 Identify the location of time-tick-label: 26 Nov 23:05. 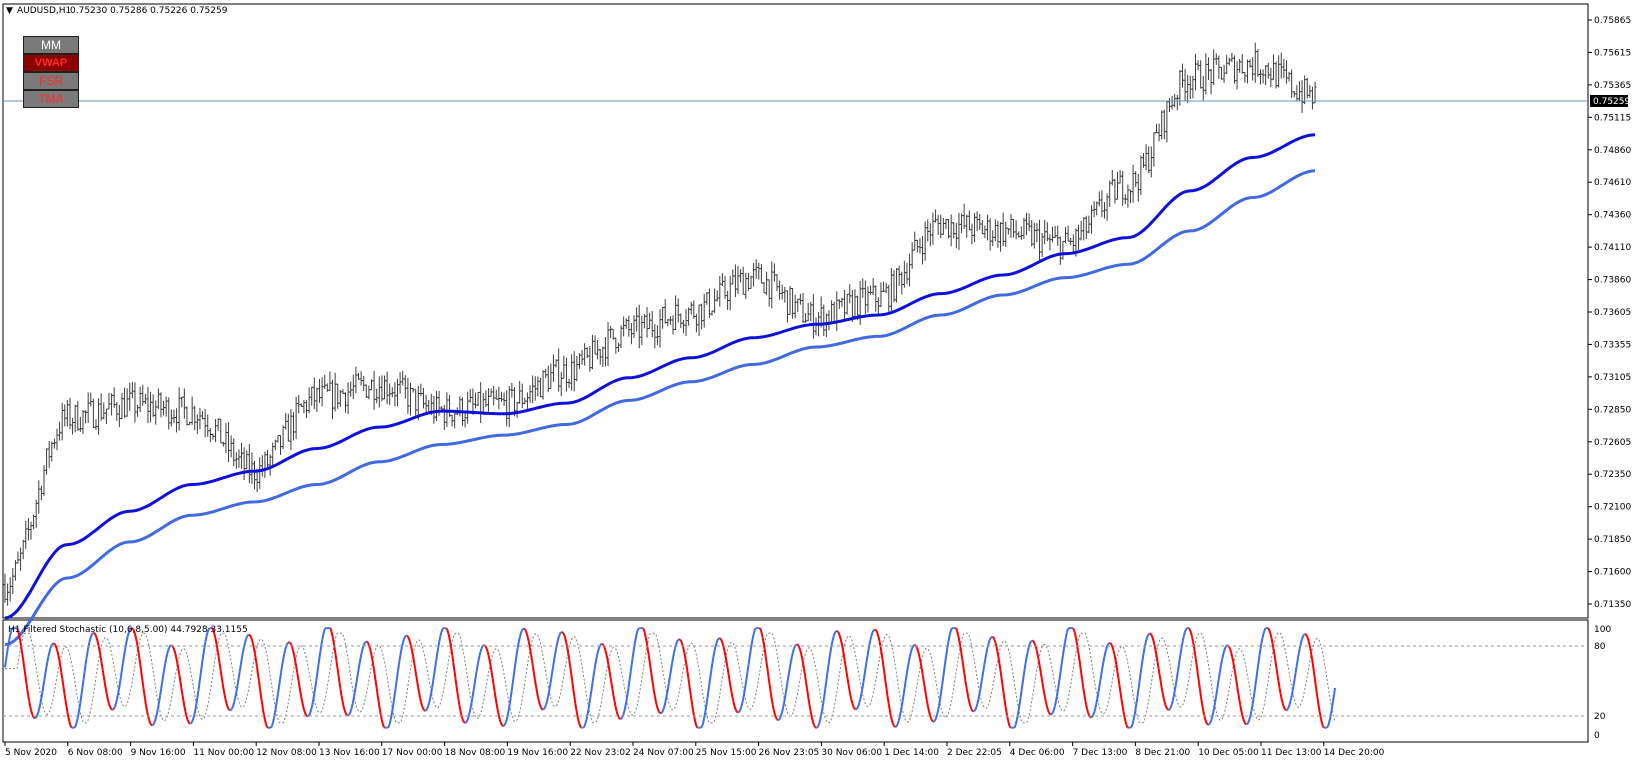
(789, 753).